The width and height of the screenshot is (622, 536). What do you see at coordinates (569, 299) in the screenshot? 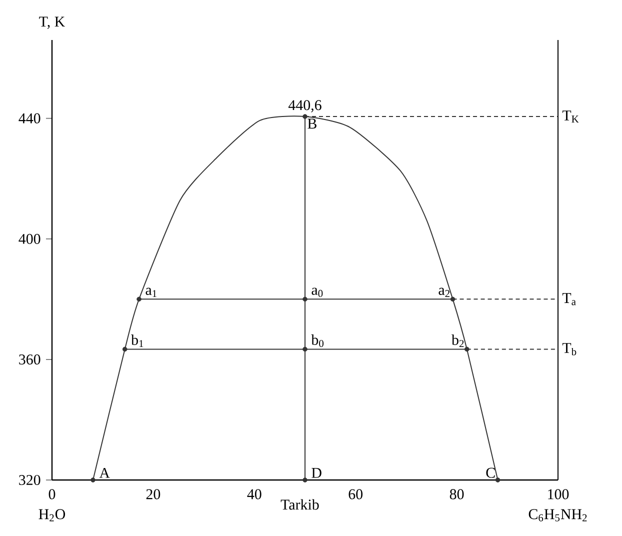
I see `annotation: T$_{a}$` at bounding box center [569, 299].